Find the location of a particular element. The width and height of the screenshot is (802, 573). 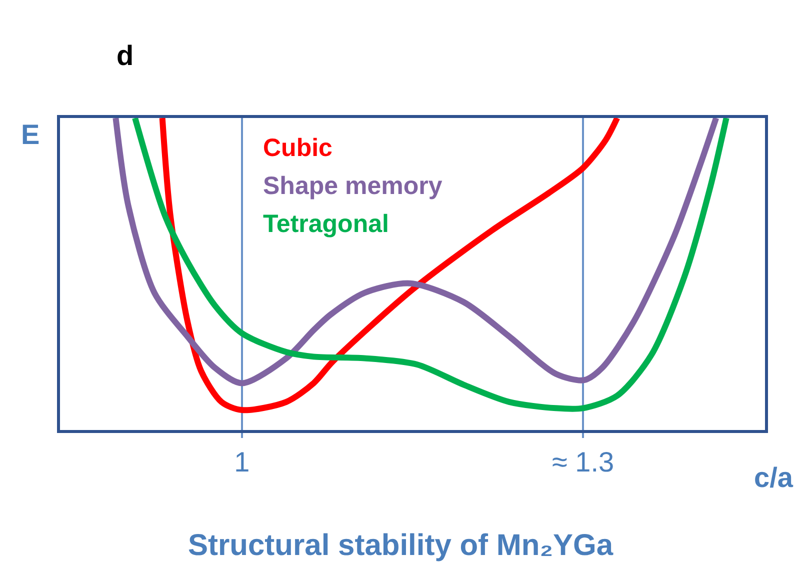

text: Shape memory is located at coordinates (352, 186).